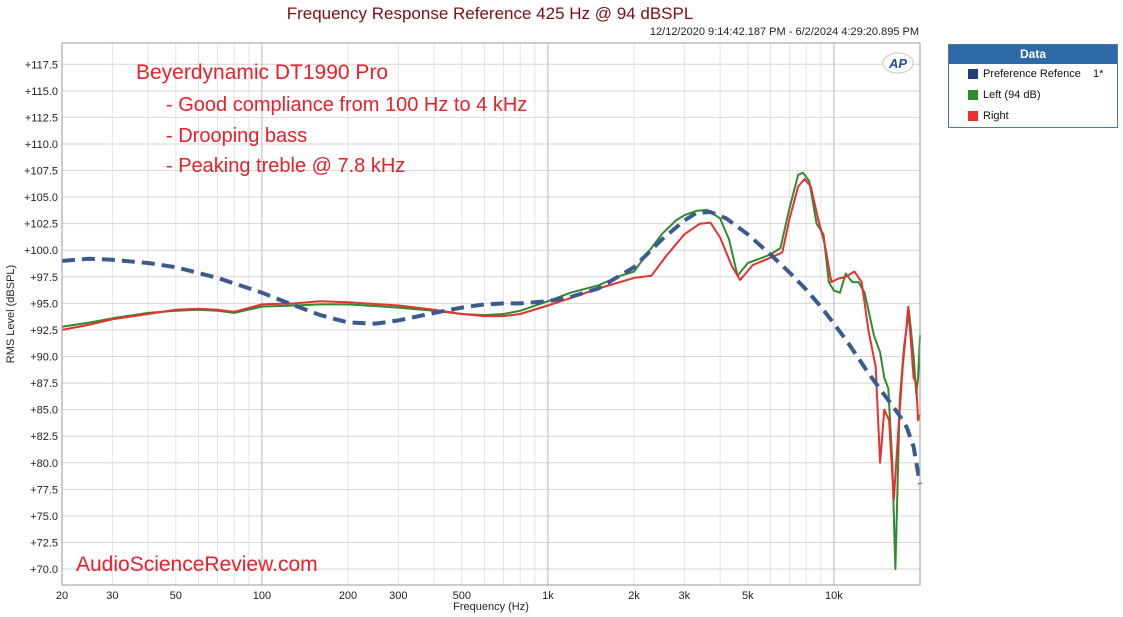  I want to click on y-tick-label: +80.0, so click(44, 464).